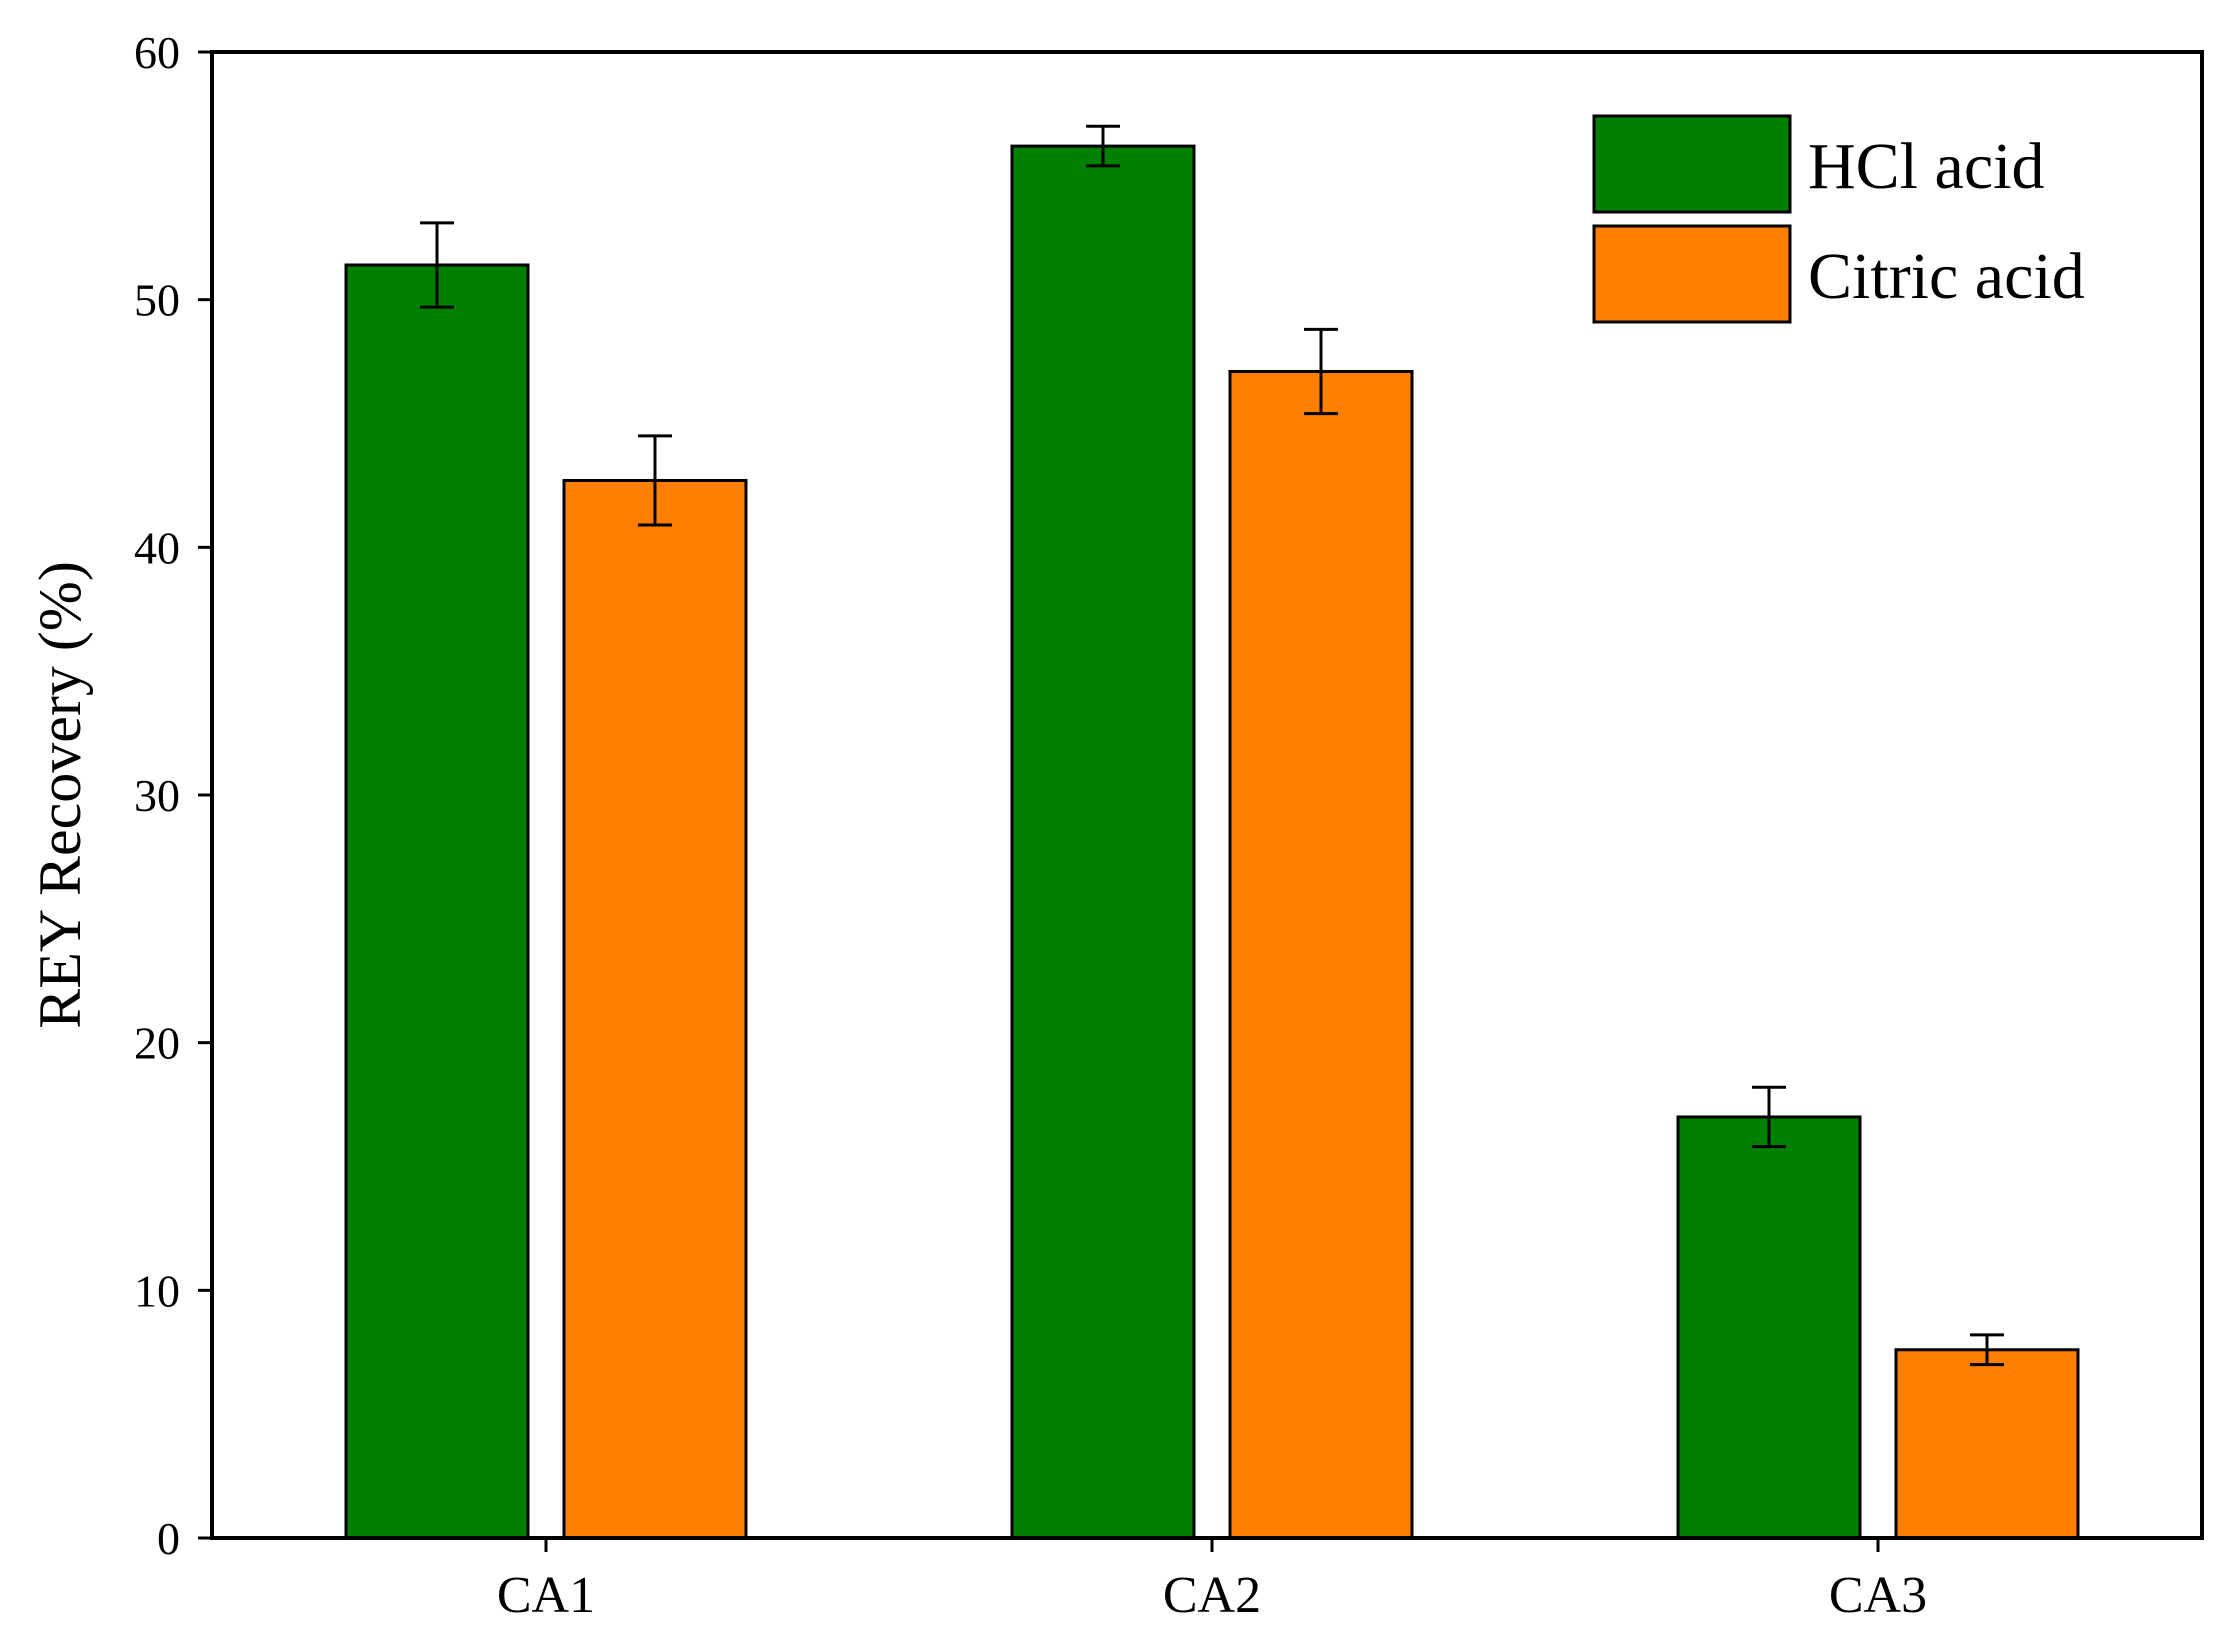 This screenshot has height=1637, width=2226. I want to click on y-axis-title: REY Recovery (%), so click(60, 795).